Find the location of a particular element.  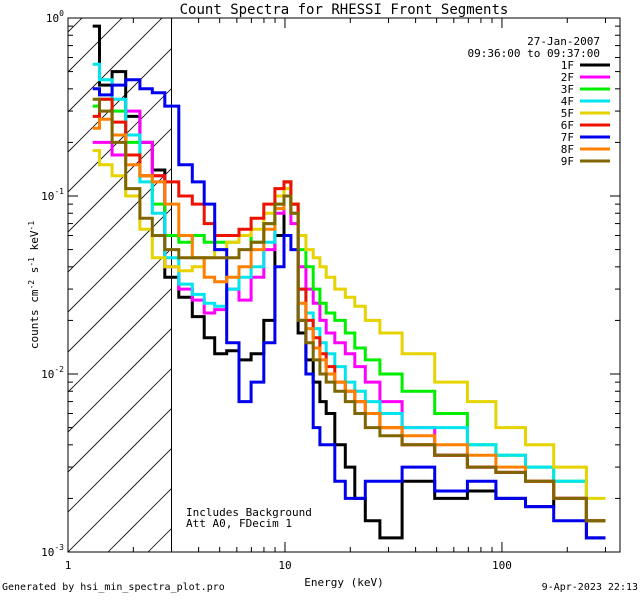

time-range-label: 09:36:00 to 09:37:00 is located at coordinates (534, 53).